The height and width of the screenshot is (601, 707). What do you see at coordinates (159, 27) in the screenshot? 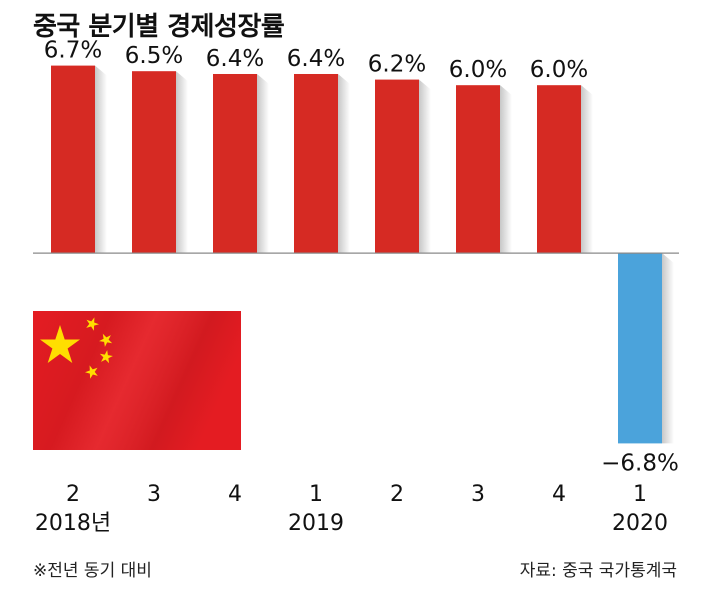
I see `chart-title: 중국 분기별 경제성장률` at bounding box center [159, 27].